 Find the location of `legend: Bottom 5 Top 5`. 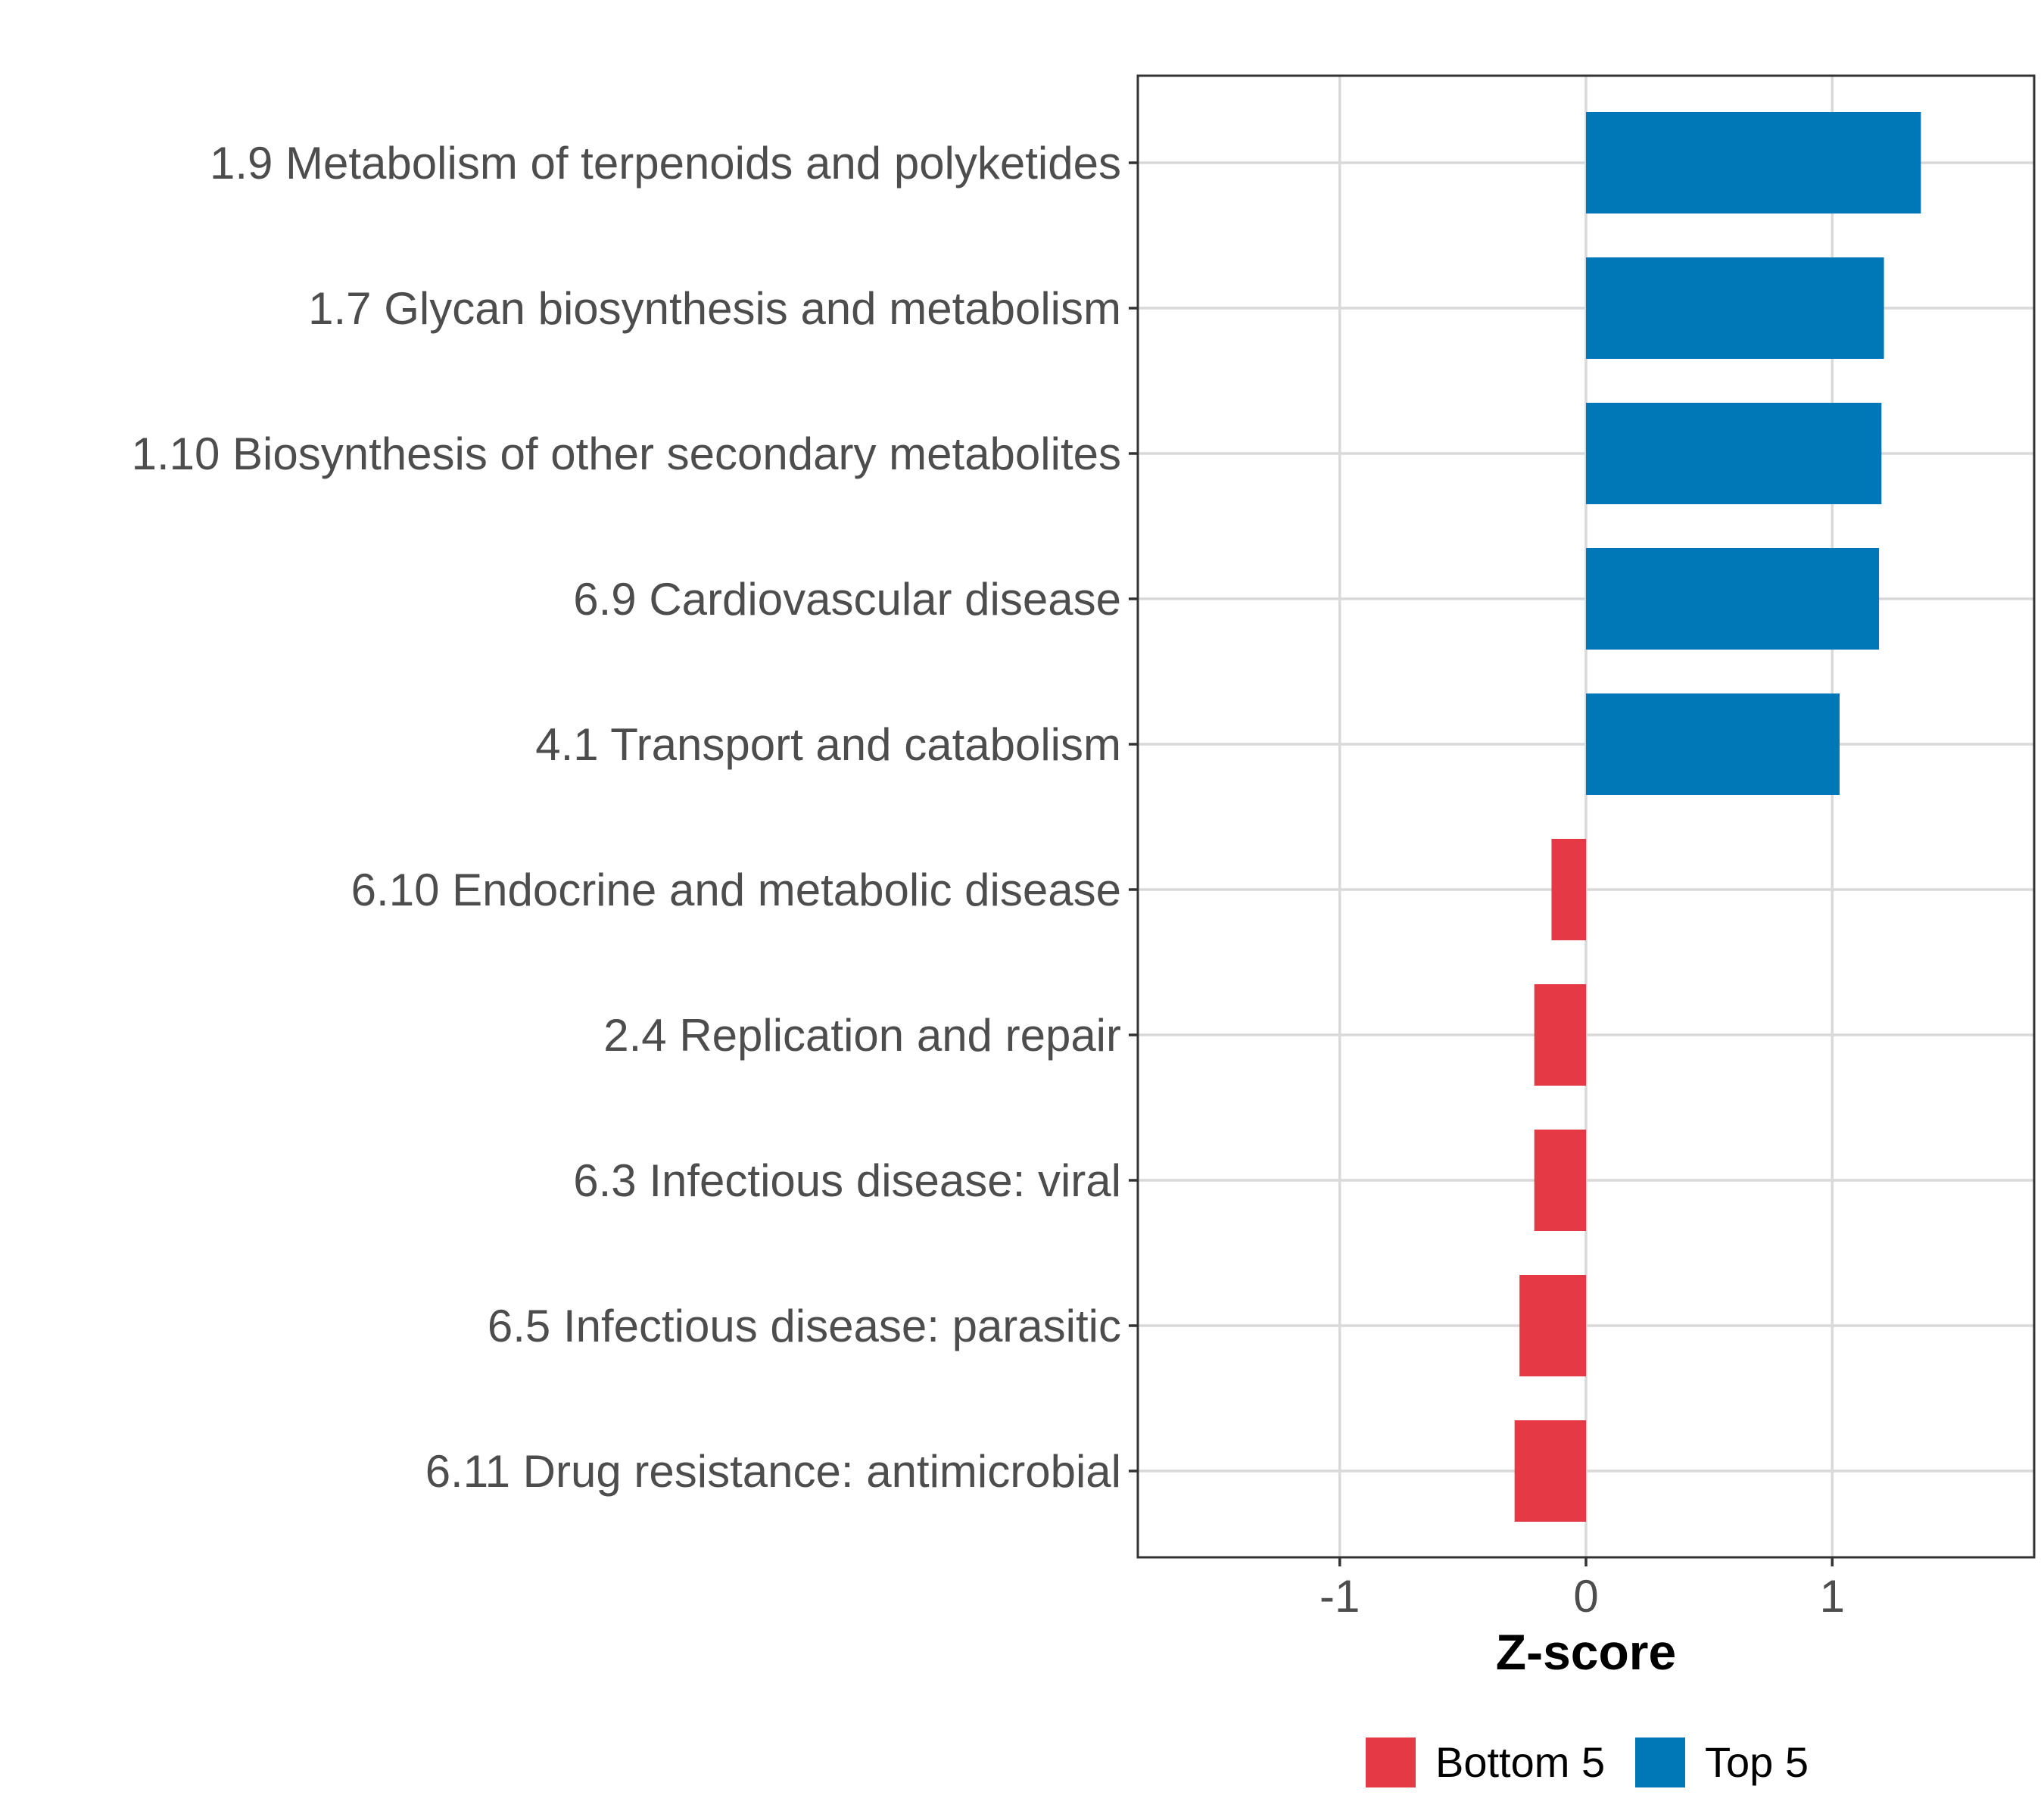

legend: Bottom 5 Top 5 is located at coordinates (1588, 1762).